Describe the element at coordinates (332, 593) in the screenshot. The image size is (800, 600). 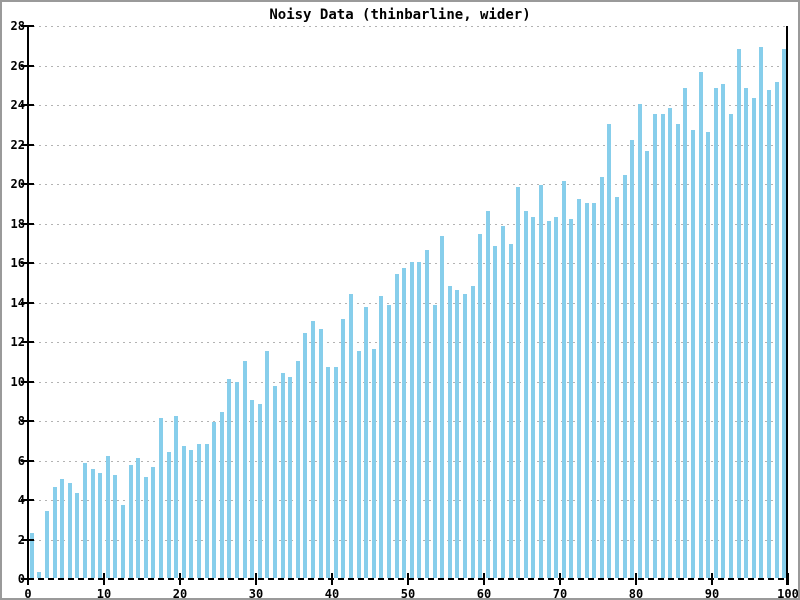
I see `x-tick-label: 40` at that location.